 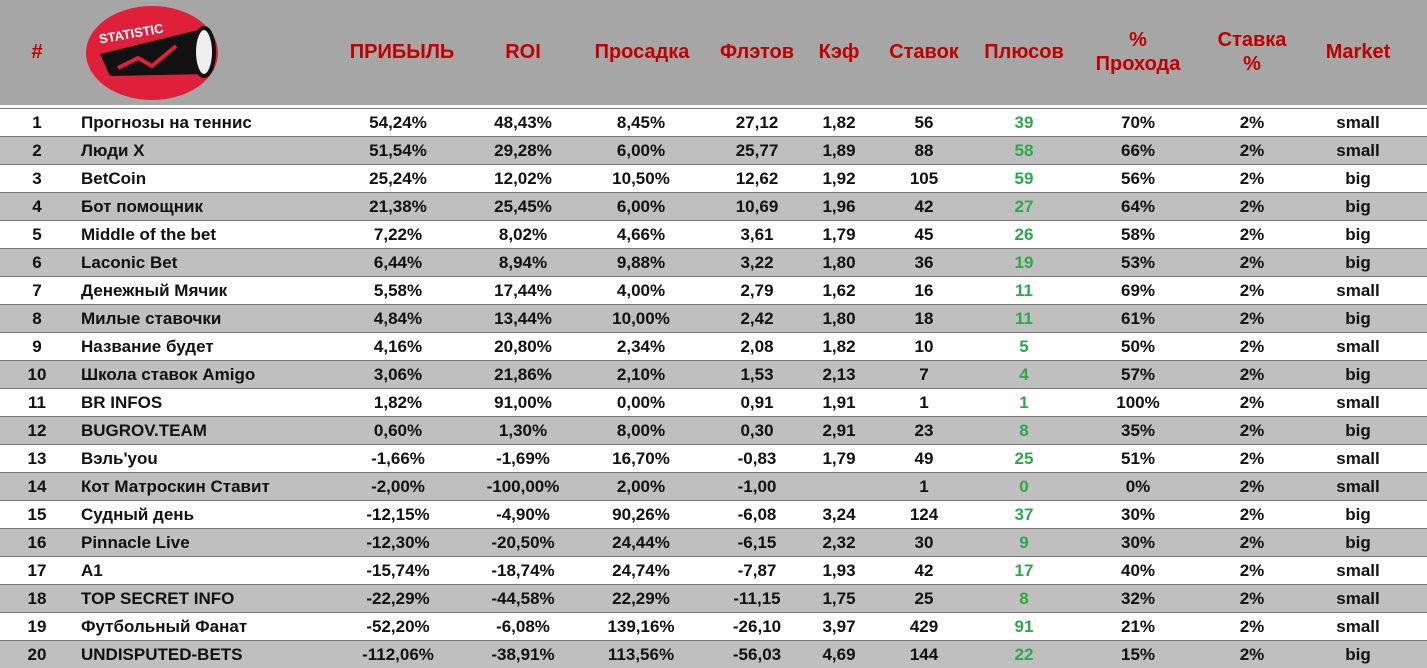 I want to click on column-header: % Прохода, so click(x=1138, y=52).